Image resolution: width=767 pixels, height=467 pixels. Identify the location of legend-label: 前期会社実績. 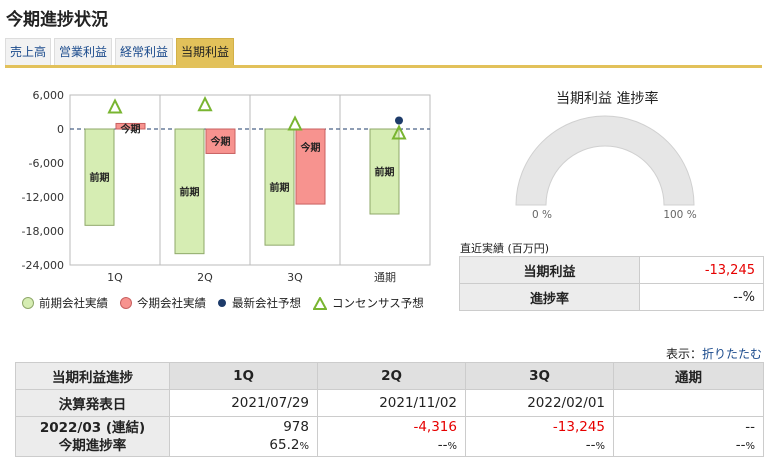
(73, 303).